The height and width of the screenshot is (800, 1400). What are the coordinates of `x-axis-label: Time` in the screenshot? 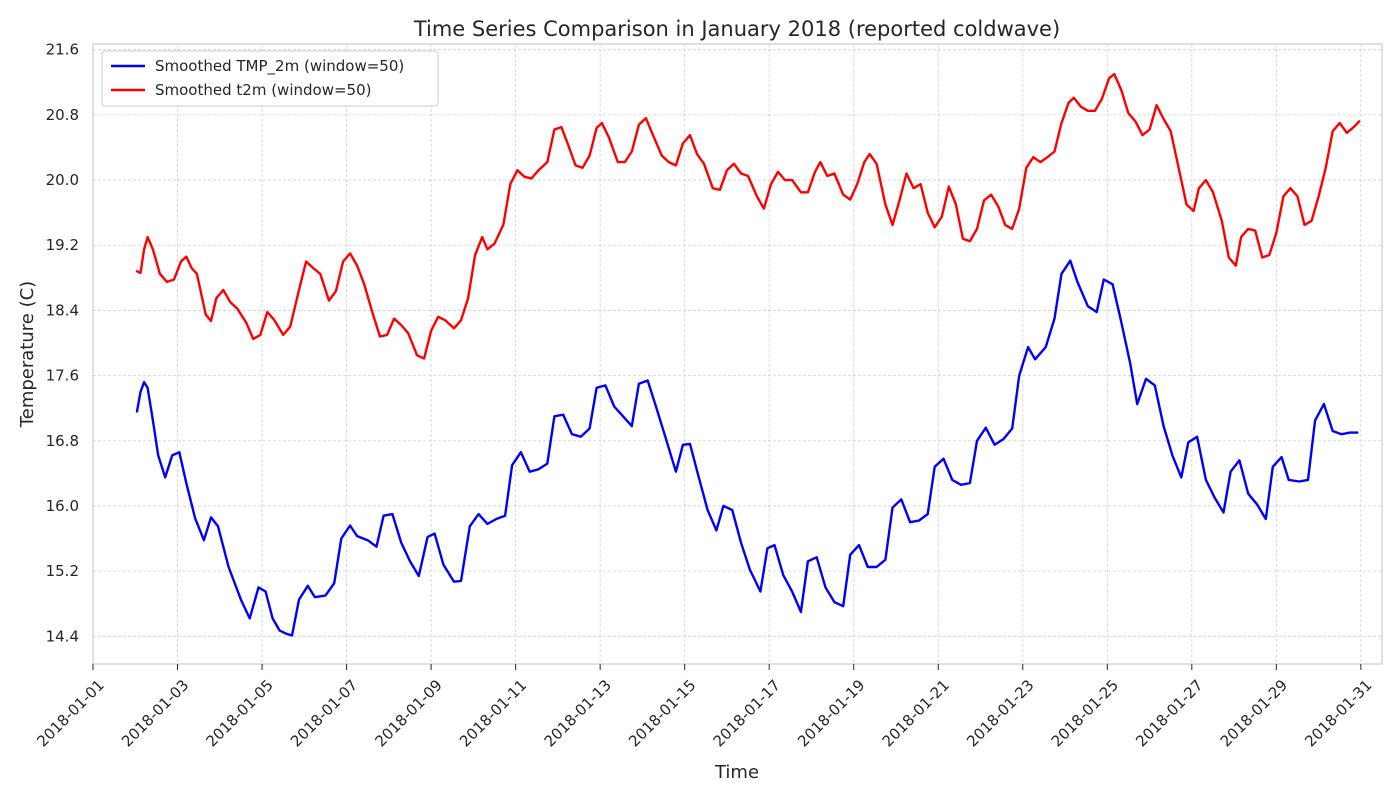 It's located at (736, 772).